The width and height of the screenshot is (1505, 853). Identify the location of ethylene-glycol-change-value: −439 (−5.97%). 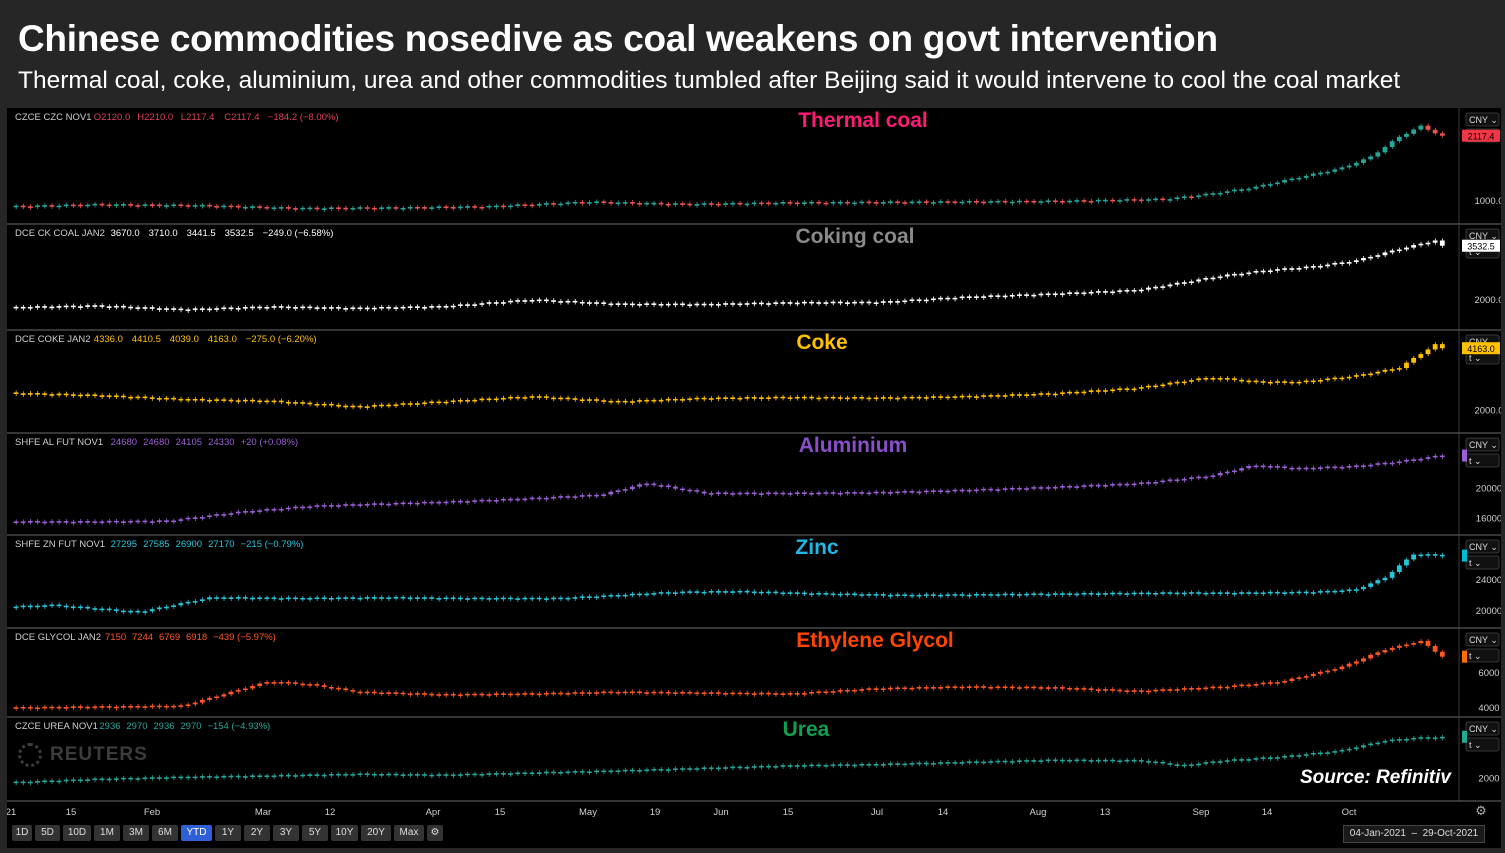
(244, 637).